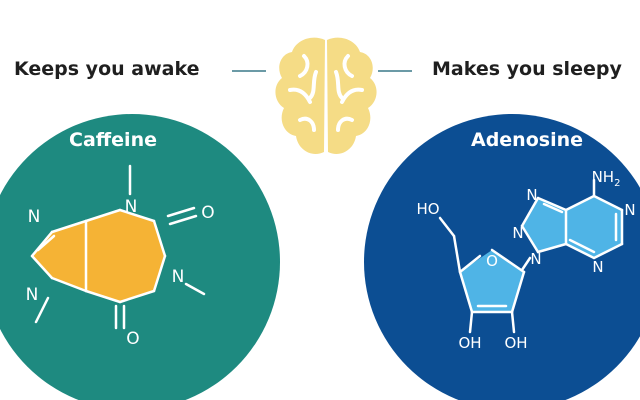 The height and width of the screenshot is (400, 640). Describe the element at coordinates (32, 295) in the screenshot. I see `caffeine-atom-n-left-bottom: N` at that location.